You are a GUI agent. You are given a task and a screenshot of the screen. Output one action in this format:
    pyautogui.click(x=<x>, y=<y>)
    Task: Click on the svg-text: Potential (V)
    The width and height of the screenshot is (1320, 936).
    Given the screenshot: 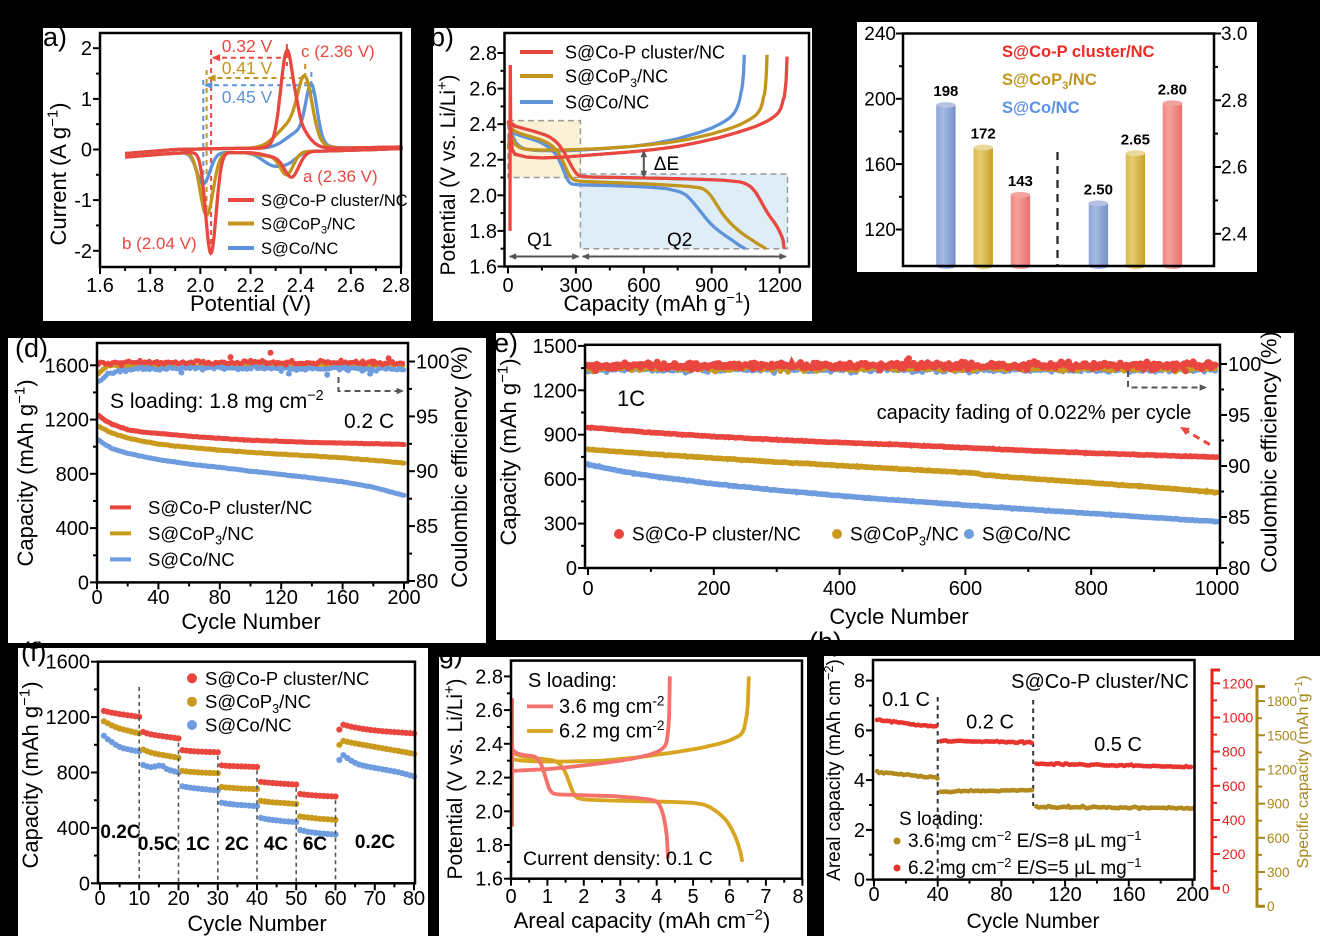 What is the action you would take?
    pyautogui.click(x=250, y=303)
    